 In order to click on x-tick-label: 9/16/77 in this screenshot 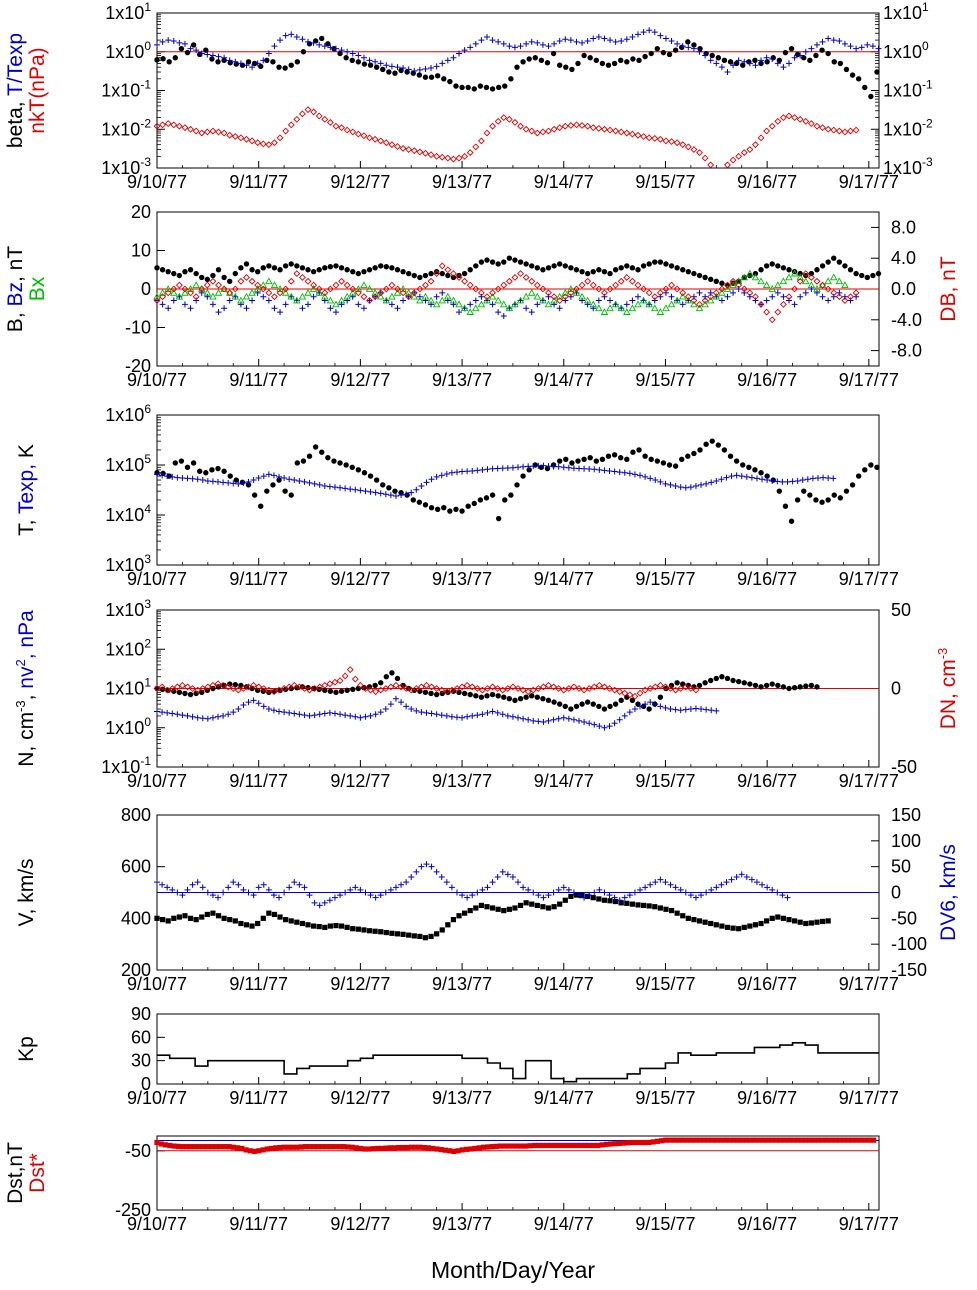, I will do `click(767, 182)`.